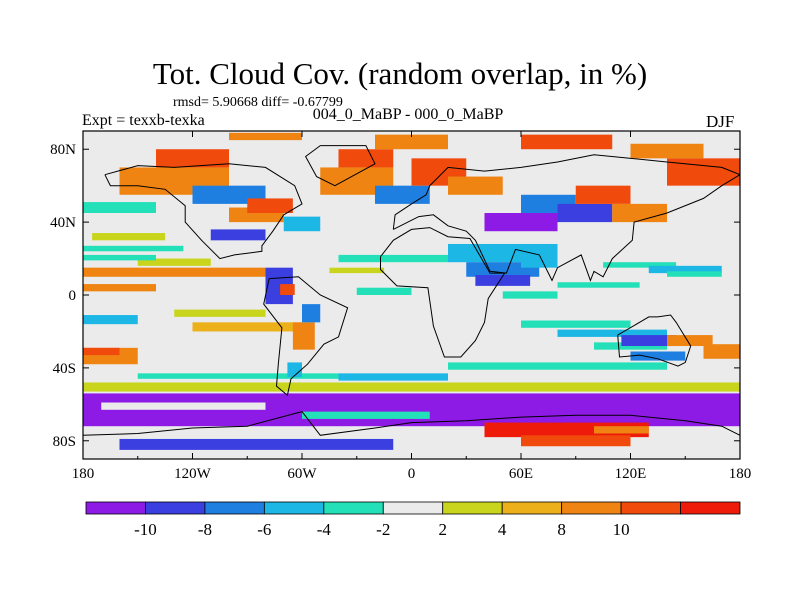 The image size is (800, 600). I want to click on lon-tick-label: 60E, so click(521, 474).